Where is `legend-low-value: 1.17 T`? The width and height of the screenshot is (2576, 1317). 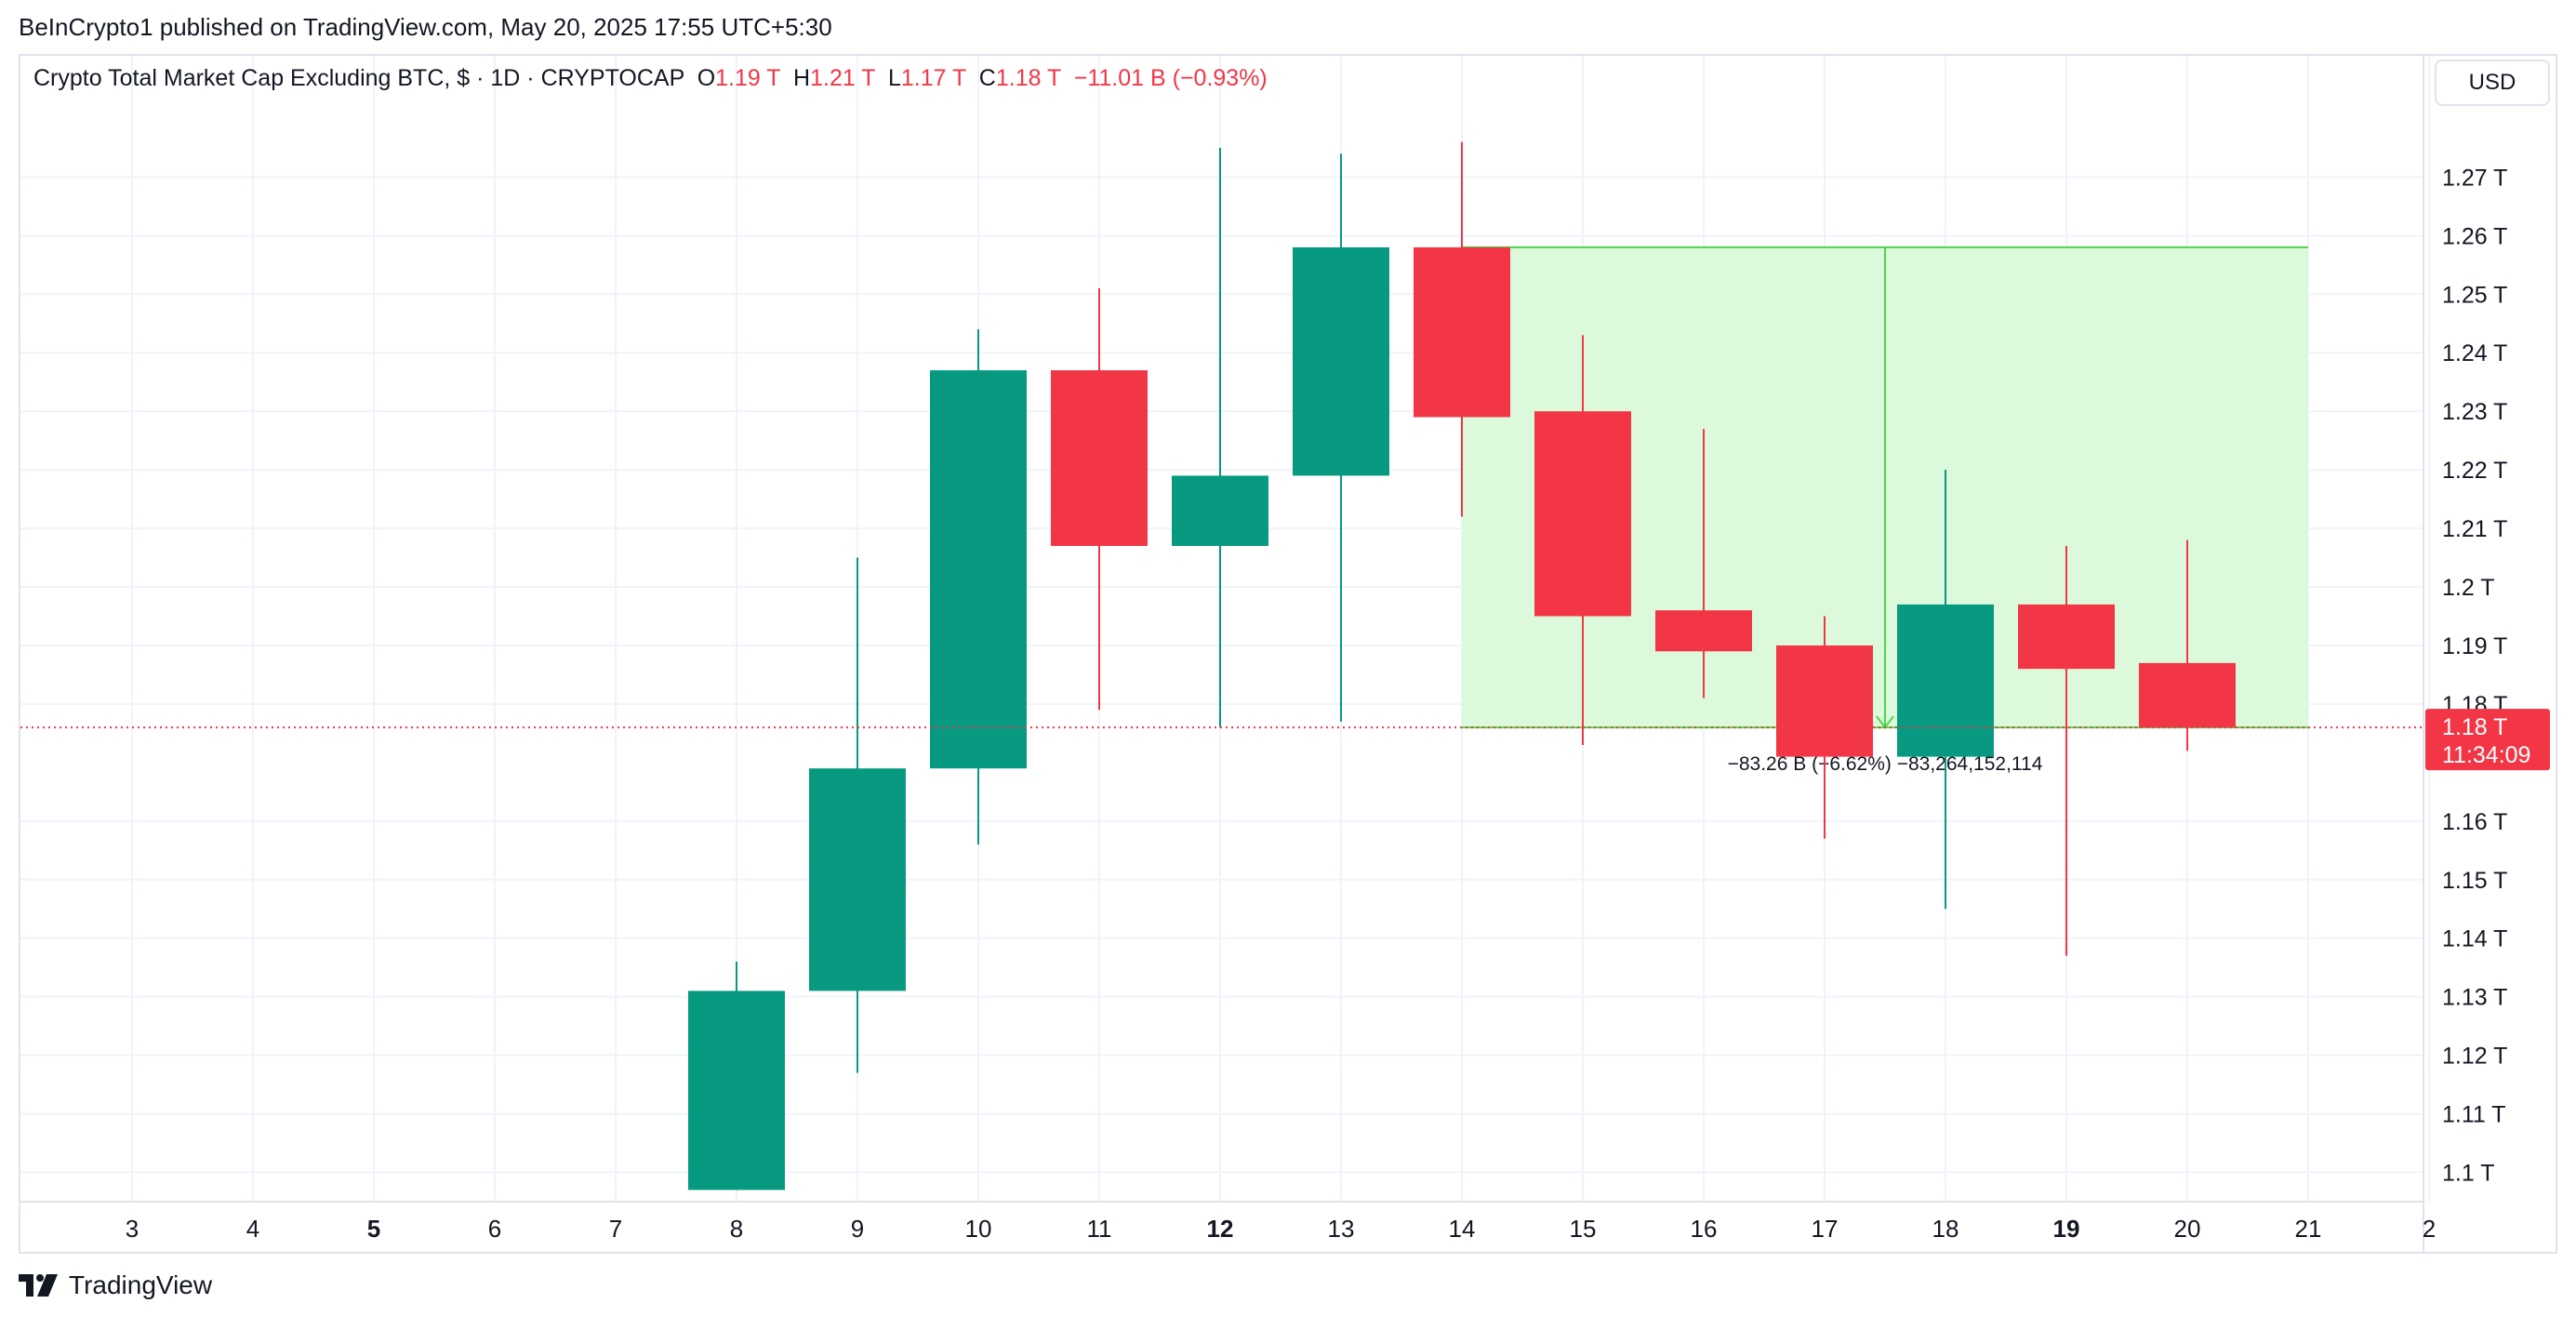
legend-low-value: 1.17 T is located at coordinates (933, 78).